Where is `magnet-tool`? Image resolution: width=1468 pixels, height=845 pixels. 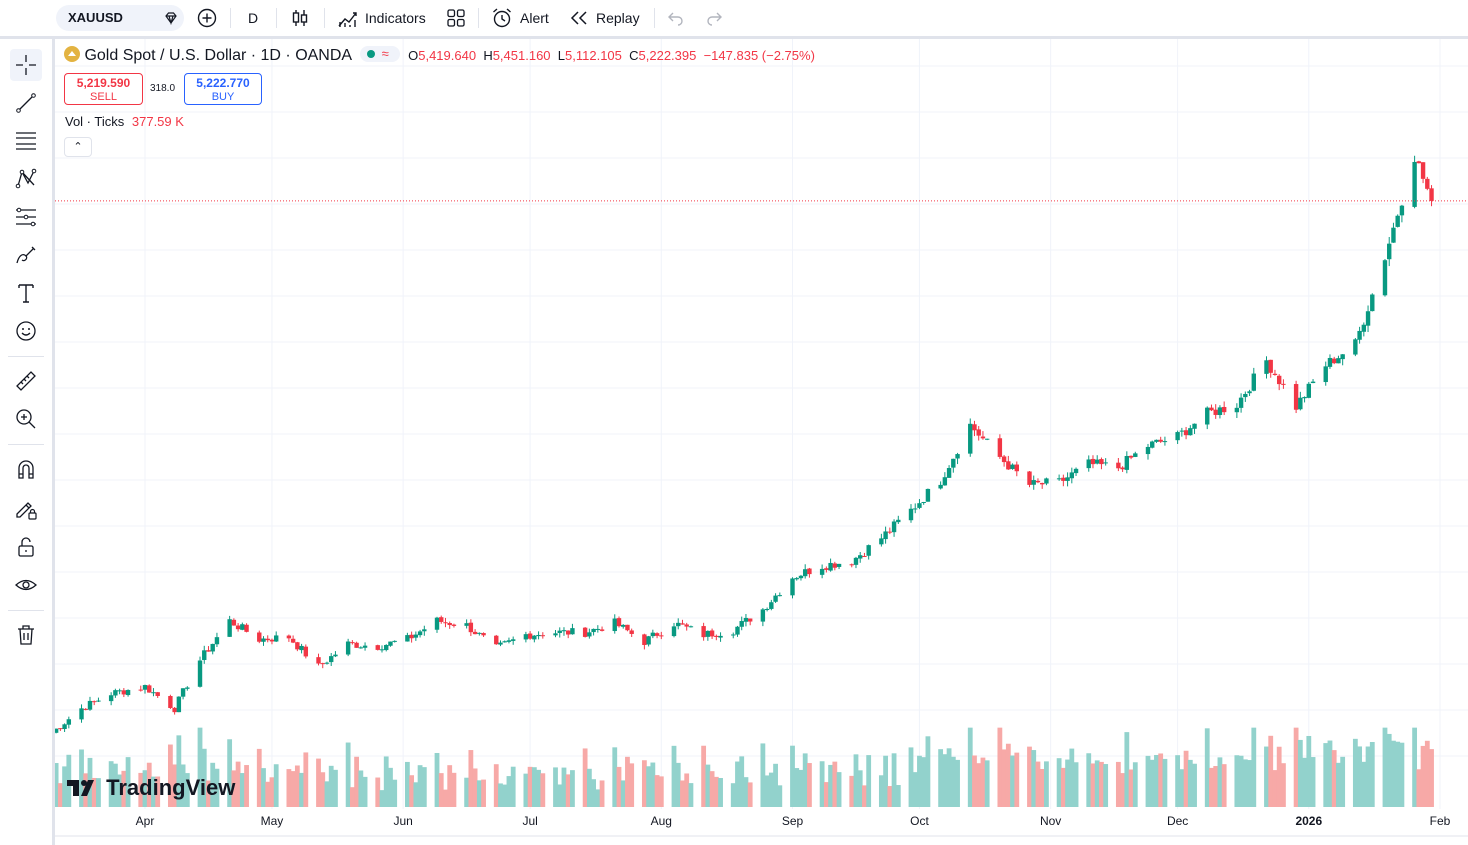
magnet-tool is located at coordinates (26, 469).